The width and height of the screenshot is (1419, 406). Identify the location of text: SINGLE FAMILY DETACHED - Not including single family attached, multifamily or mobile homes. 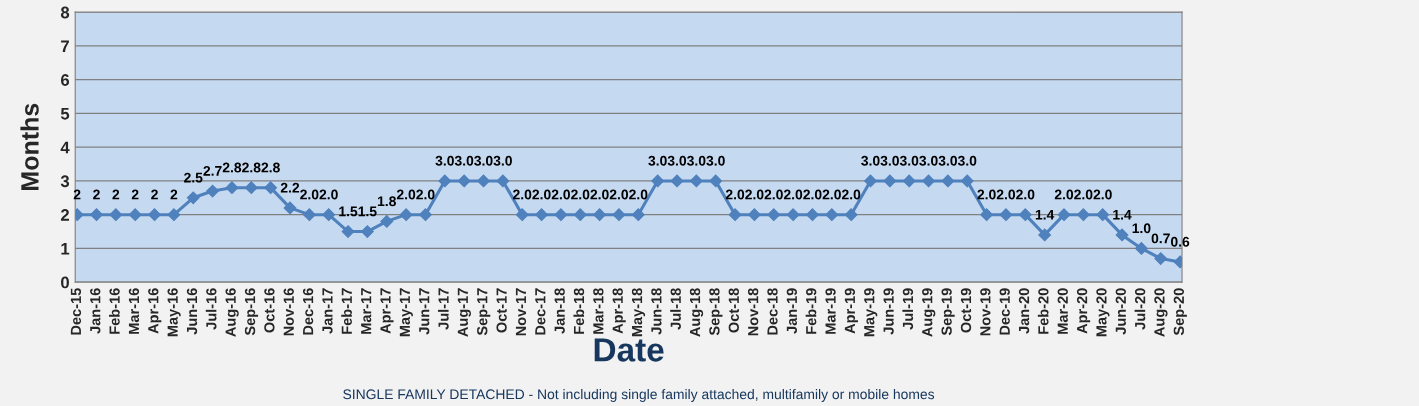
(639, 395).